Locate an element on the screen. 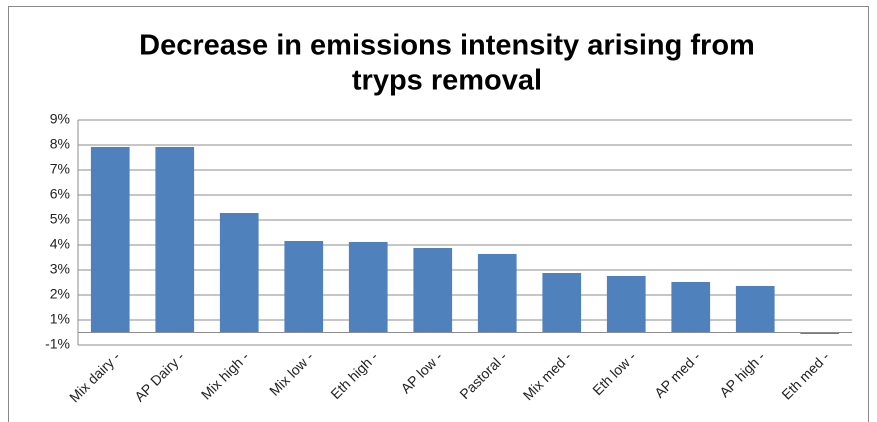 This screenshot has height=422, width=877. chart-title: tryps removal is located at coordinates (447, 81).